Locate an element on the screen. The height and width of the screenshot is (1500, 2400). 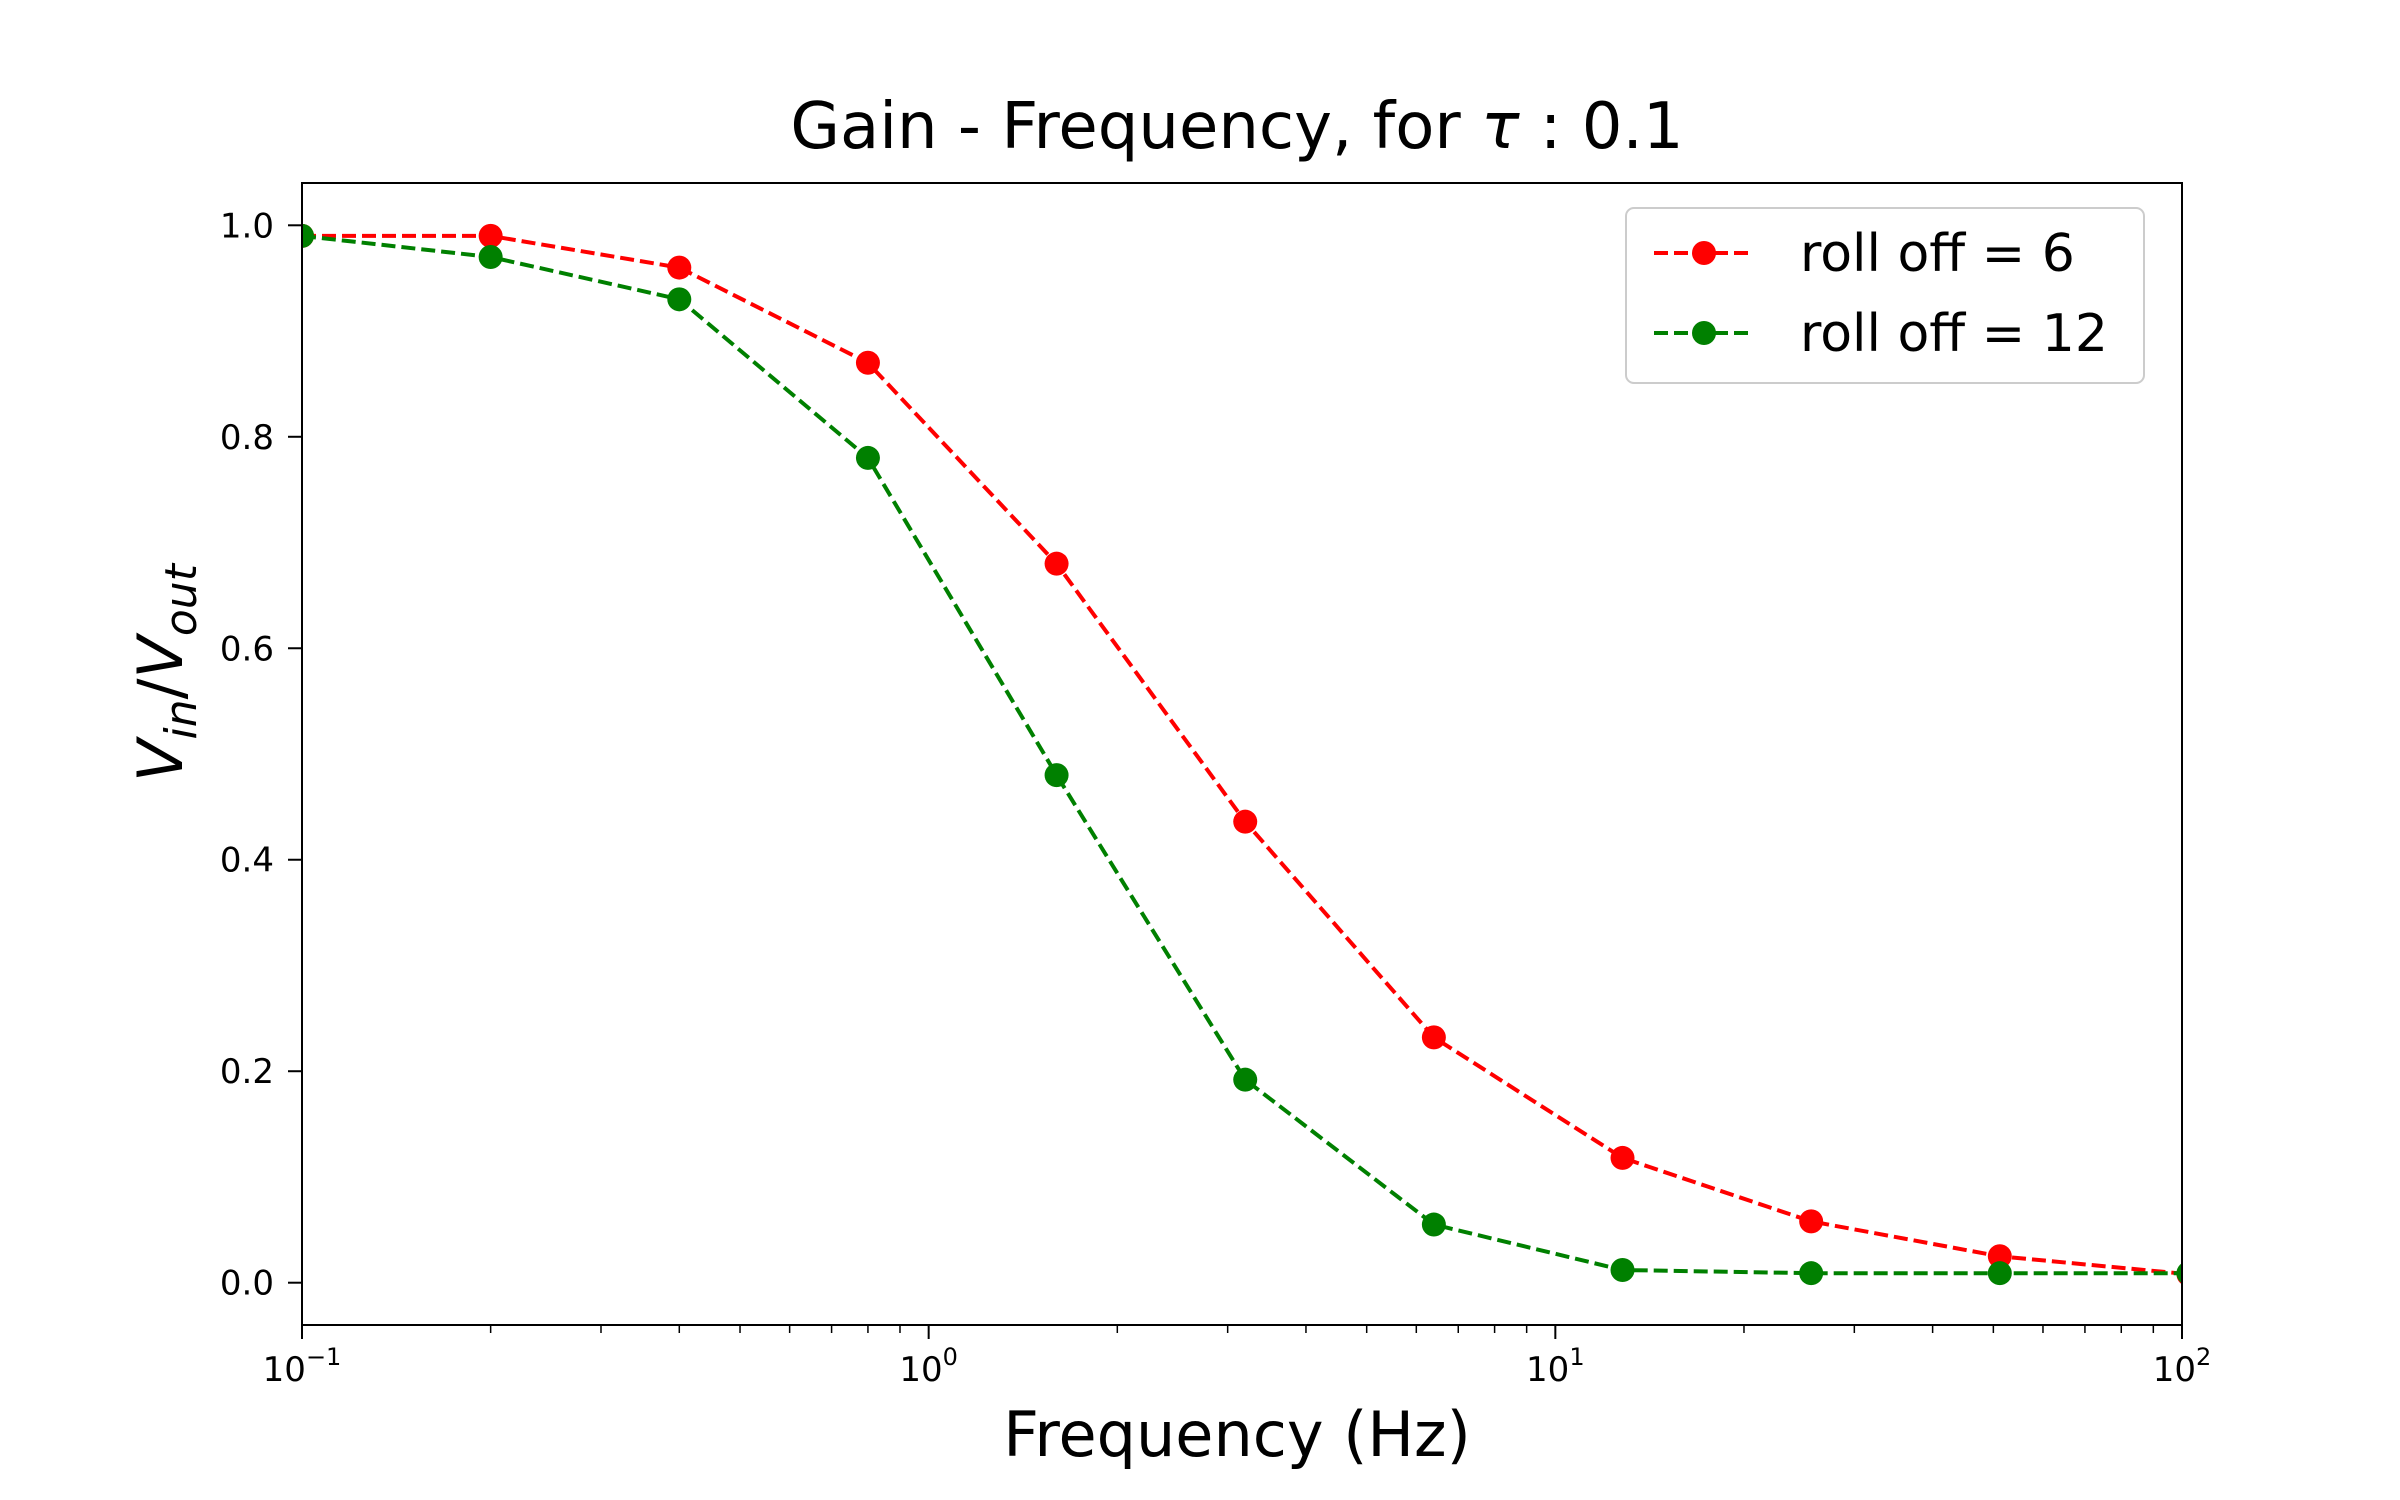
y-tick-label: 0.0 is located at coordinates (247, 1284).